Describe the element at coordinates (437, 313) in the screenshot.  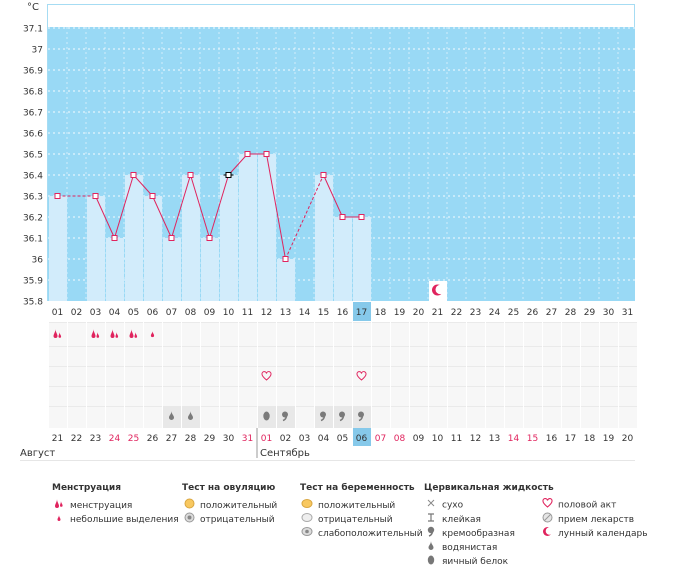
I see `day-label: 21` at that location.